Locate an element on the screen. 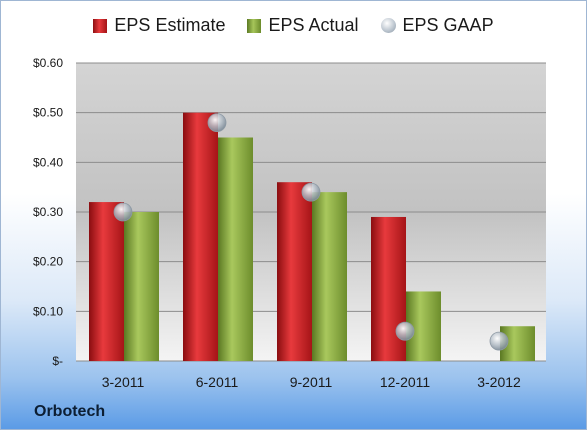 This screenshot has width=587, height=430. legend-label-eps-gaap: EPS GAAP is located at coordinates (448, 25).